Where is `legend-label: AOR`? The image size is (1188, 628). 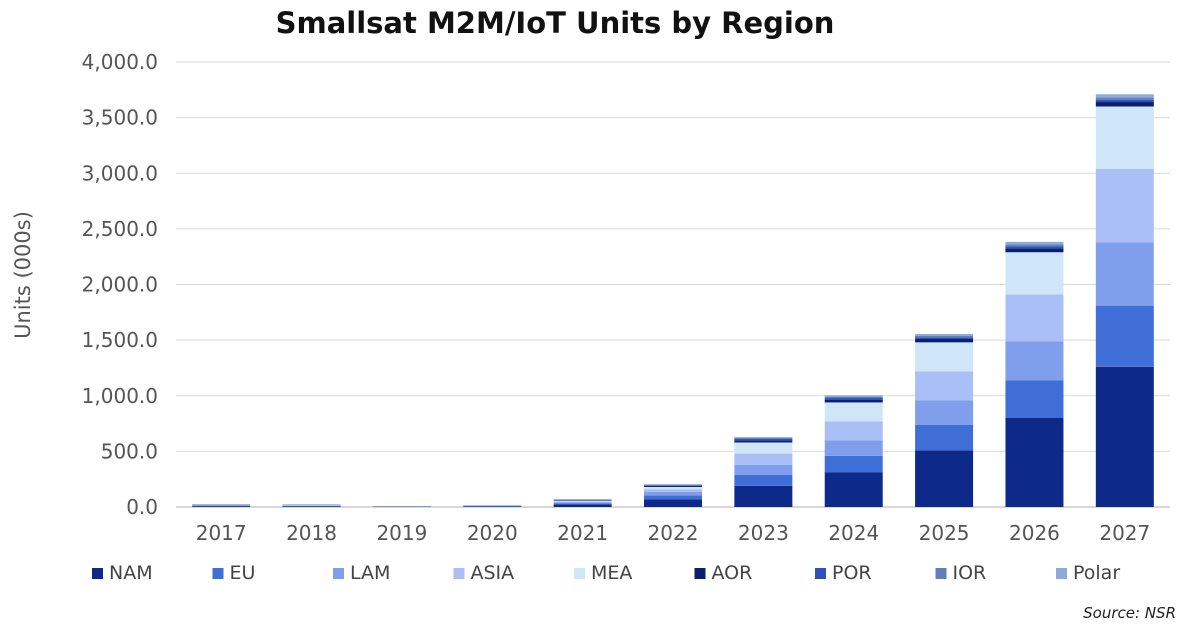
legend-label: AOR is located at coordinates (732, 573).